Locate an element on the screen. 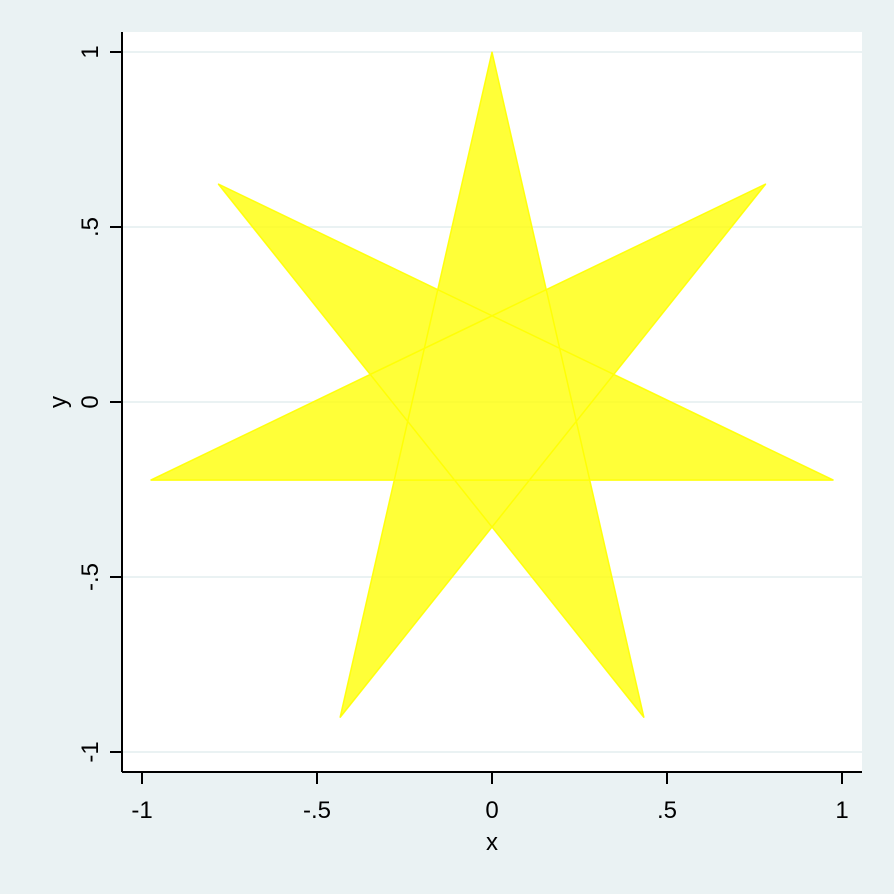 The image size is (894, 894). x-tick-label: .5 is located at coordinates (667, 810).